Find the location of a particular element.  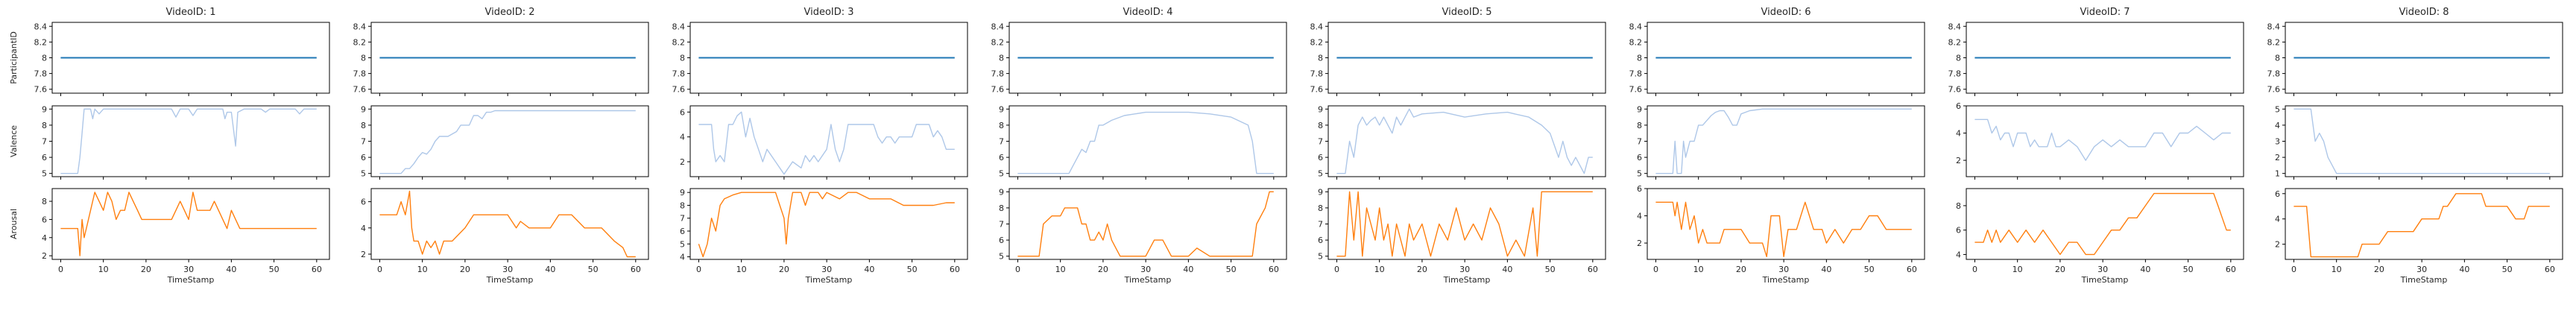

arousal-panel: 2 4 6 8 0 10 20 30 40 50 60 TimeStamp Arousal is located at coordinates (169, 236).